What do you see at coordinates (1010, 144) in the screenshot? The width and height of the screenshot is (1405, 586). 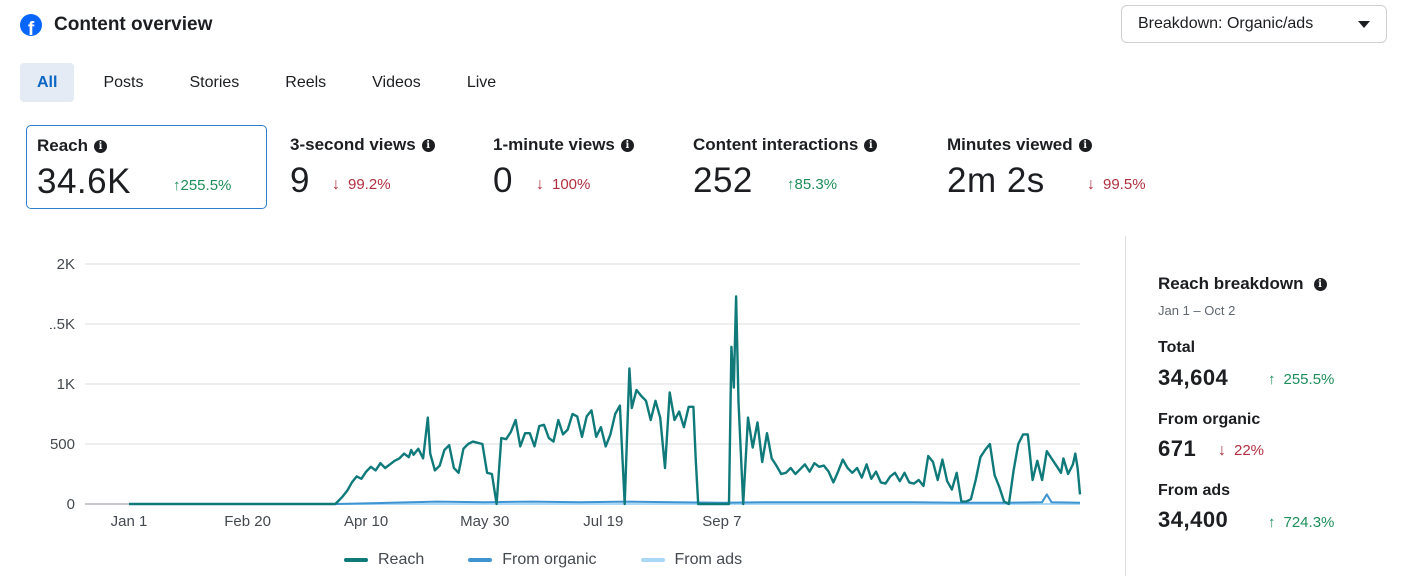 I see `metric-label: Minutes viewed` at bounding box center [1010, 144].